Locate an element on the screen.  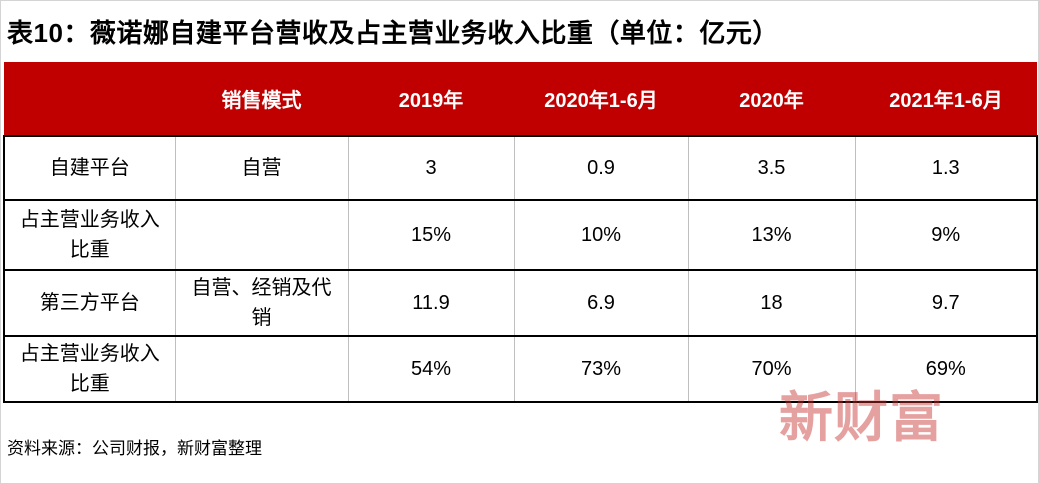
table-cell: 9% is located at coordinates (946, 234).